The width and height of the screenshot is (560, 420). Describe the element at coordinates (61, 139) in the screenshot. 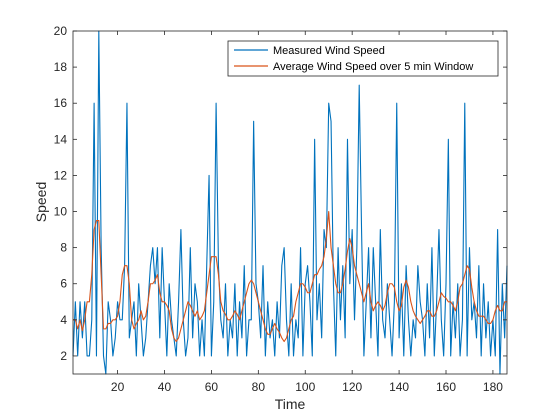

I see `y-tick-label: 14` at that location.